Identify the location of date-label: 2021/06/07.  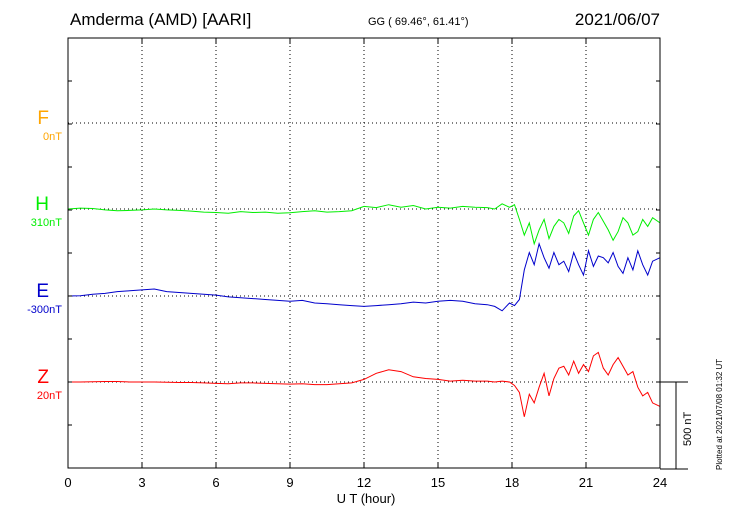
(617, 19).